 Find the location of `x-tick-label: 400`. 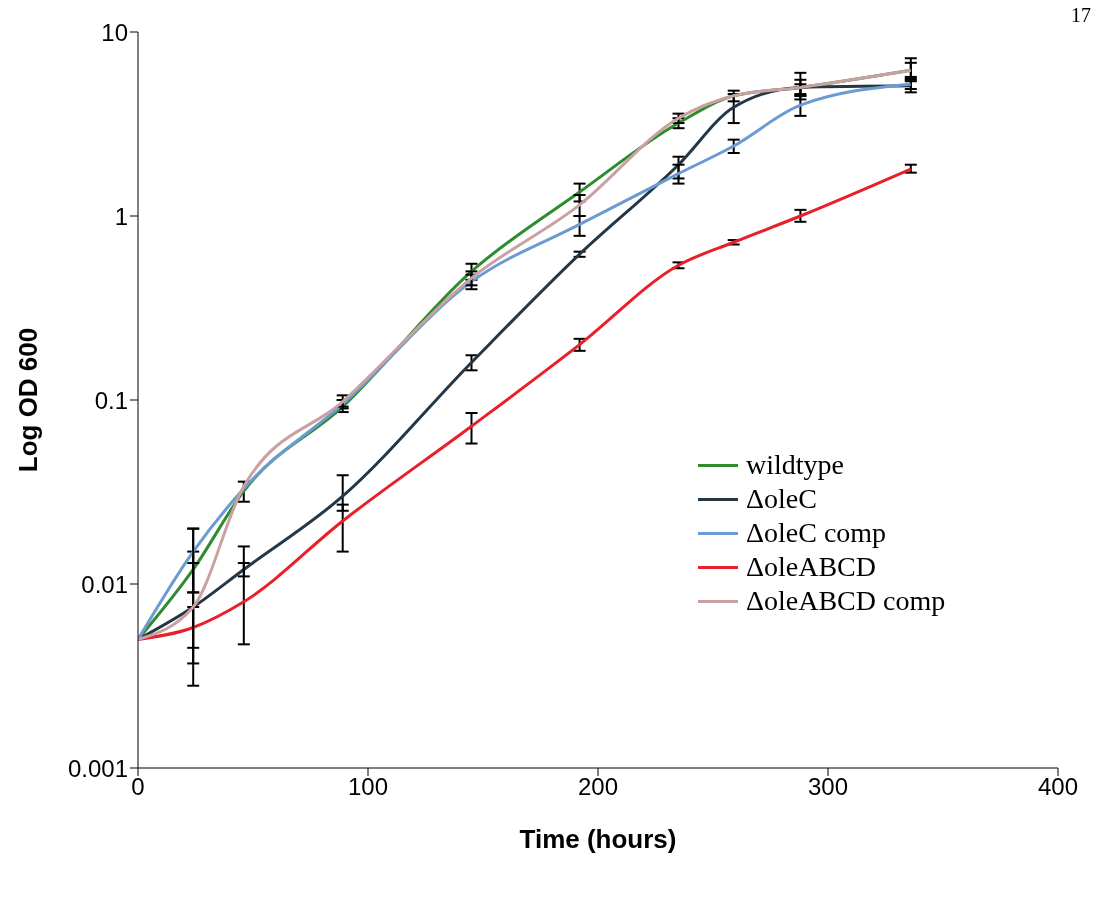

x-tick-label: 400 is located at coordinates (1058, 787).